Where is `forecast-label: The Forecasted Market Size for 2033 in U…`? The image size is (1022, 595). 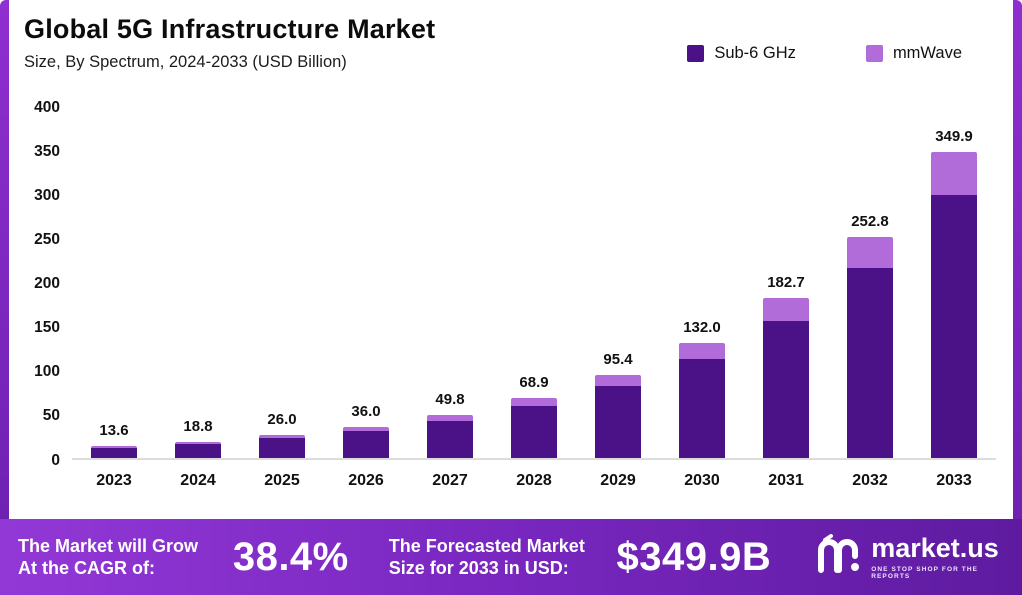
forecast-label: The Forecasted Market Size for 2033 in U… is located at coordinates (486, 557).